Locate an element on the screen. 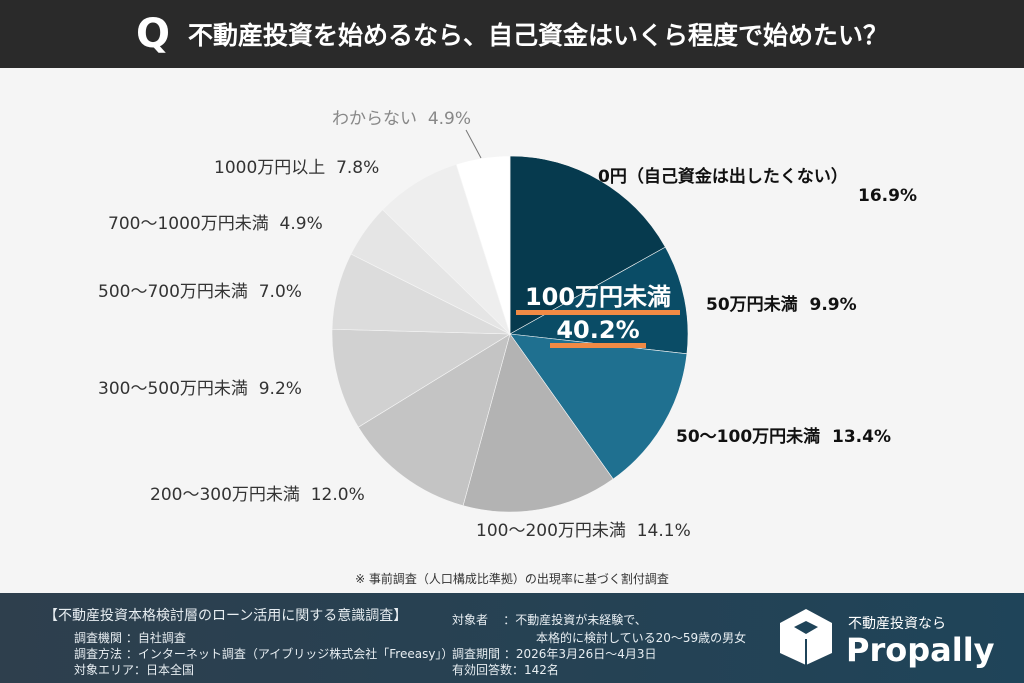  label-6: 500〜700万円未満 7.0% is located at coordinates (200, 292).